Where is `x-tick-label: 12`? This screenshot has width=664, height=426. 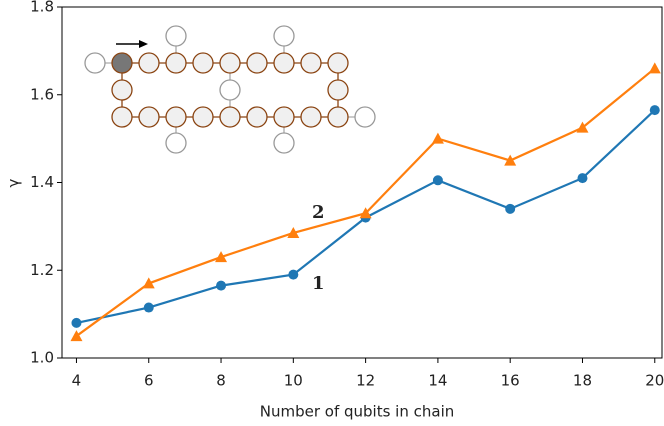
x-tick-label: 12 is located at coordinates (365, 381).